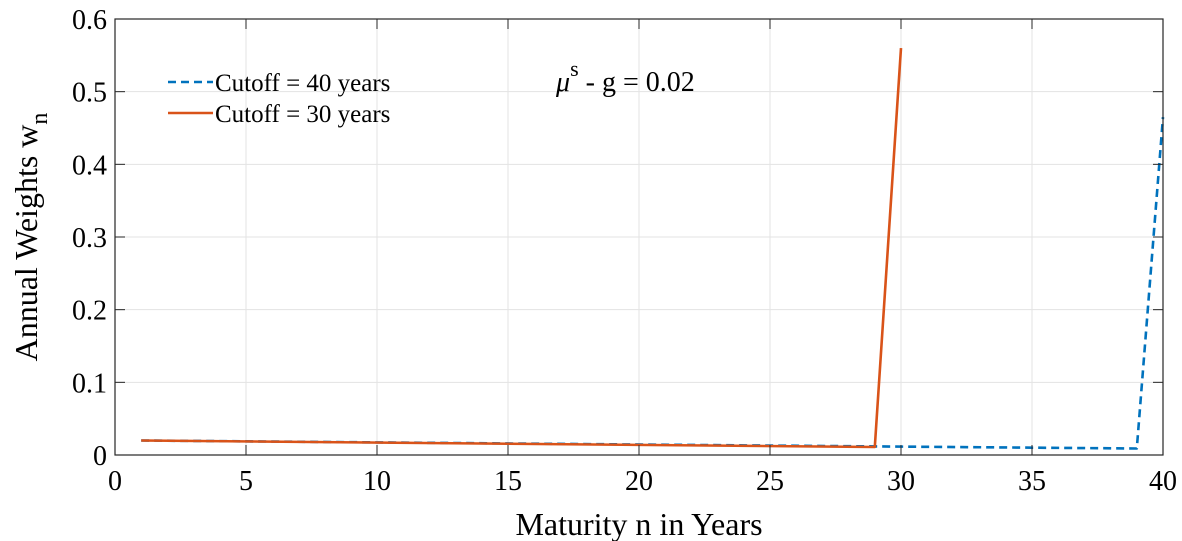  What do you see at coordinates (89, 20) in the screenshot?
I see `y-tick-label: 0.6` at bounding box center [89, 20].